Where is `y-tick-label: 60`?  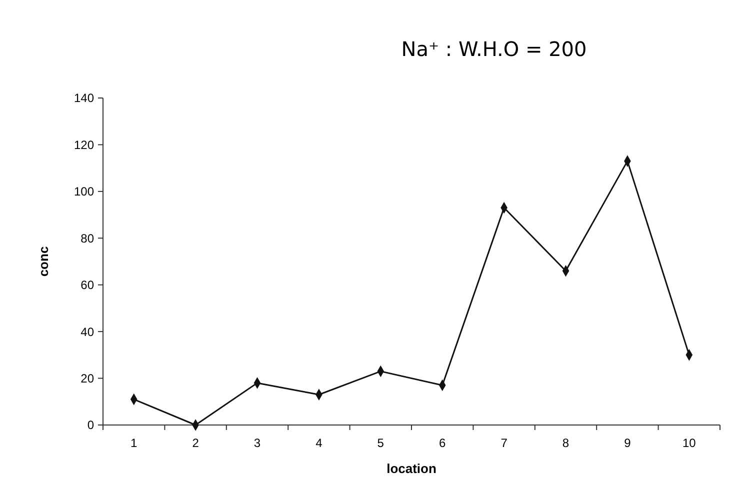 y-tick-label: 60 is located at coordinates (87, 285).